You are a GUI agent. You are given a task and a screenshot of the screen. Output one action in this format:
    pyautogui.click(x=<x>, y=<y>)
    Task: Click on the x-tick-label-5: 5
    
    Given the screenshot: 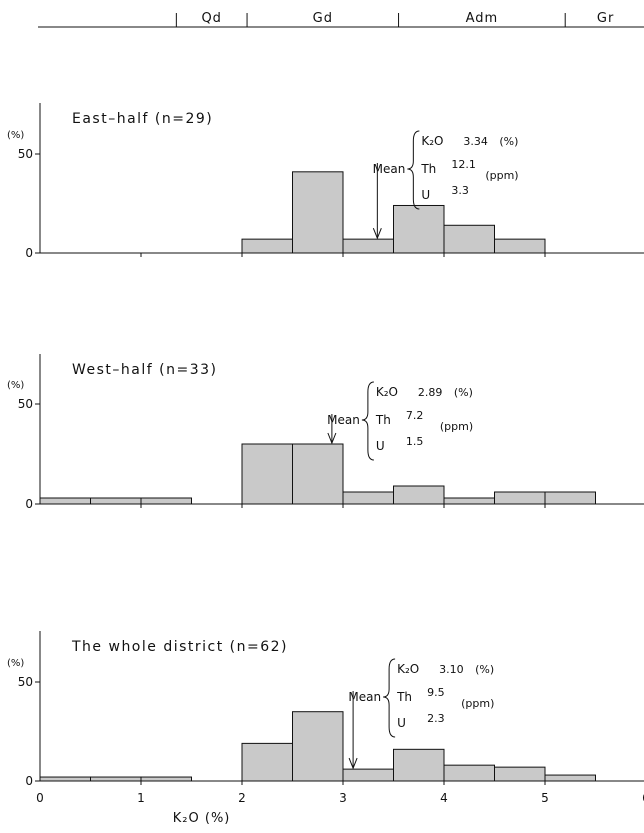 What is the action you would take?
    pyautogui.click(x=545, y=798)
    